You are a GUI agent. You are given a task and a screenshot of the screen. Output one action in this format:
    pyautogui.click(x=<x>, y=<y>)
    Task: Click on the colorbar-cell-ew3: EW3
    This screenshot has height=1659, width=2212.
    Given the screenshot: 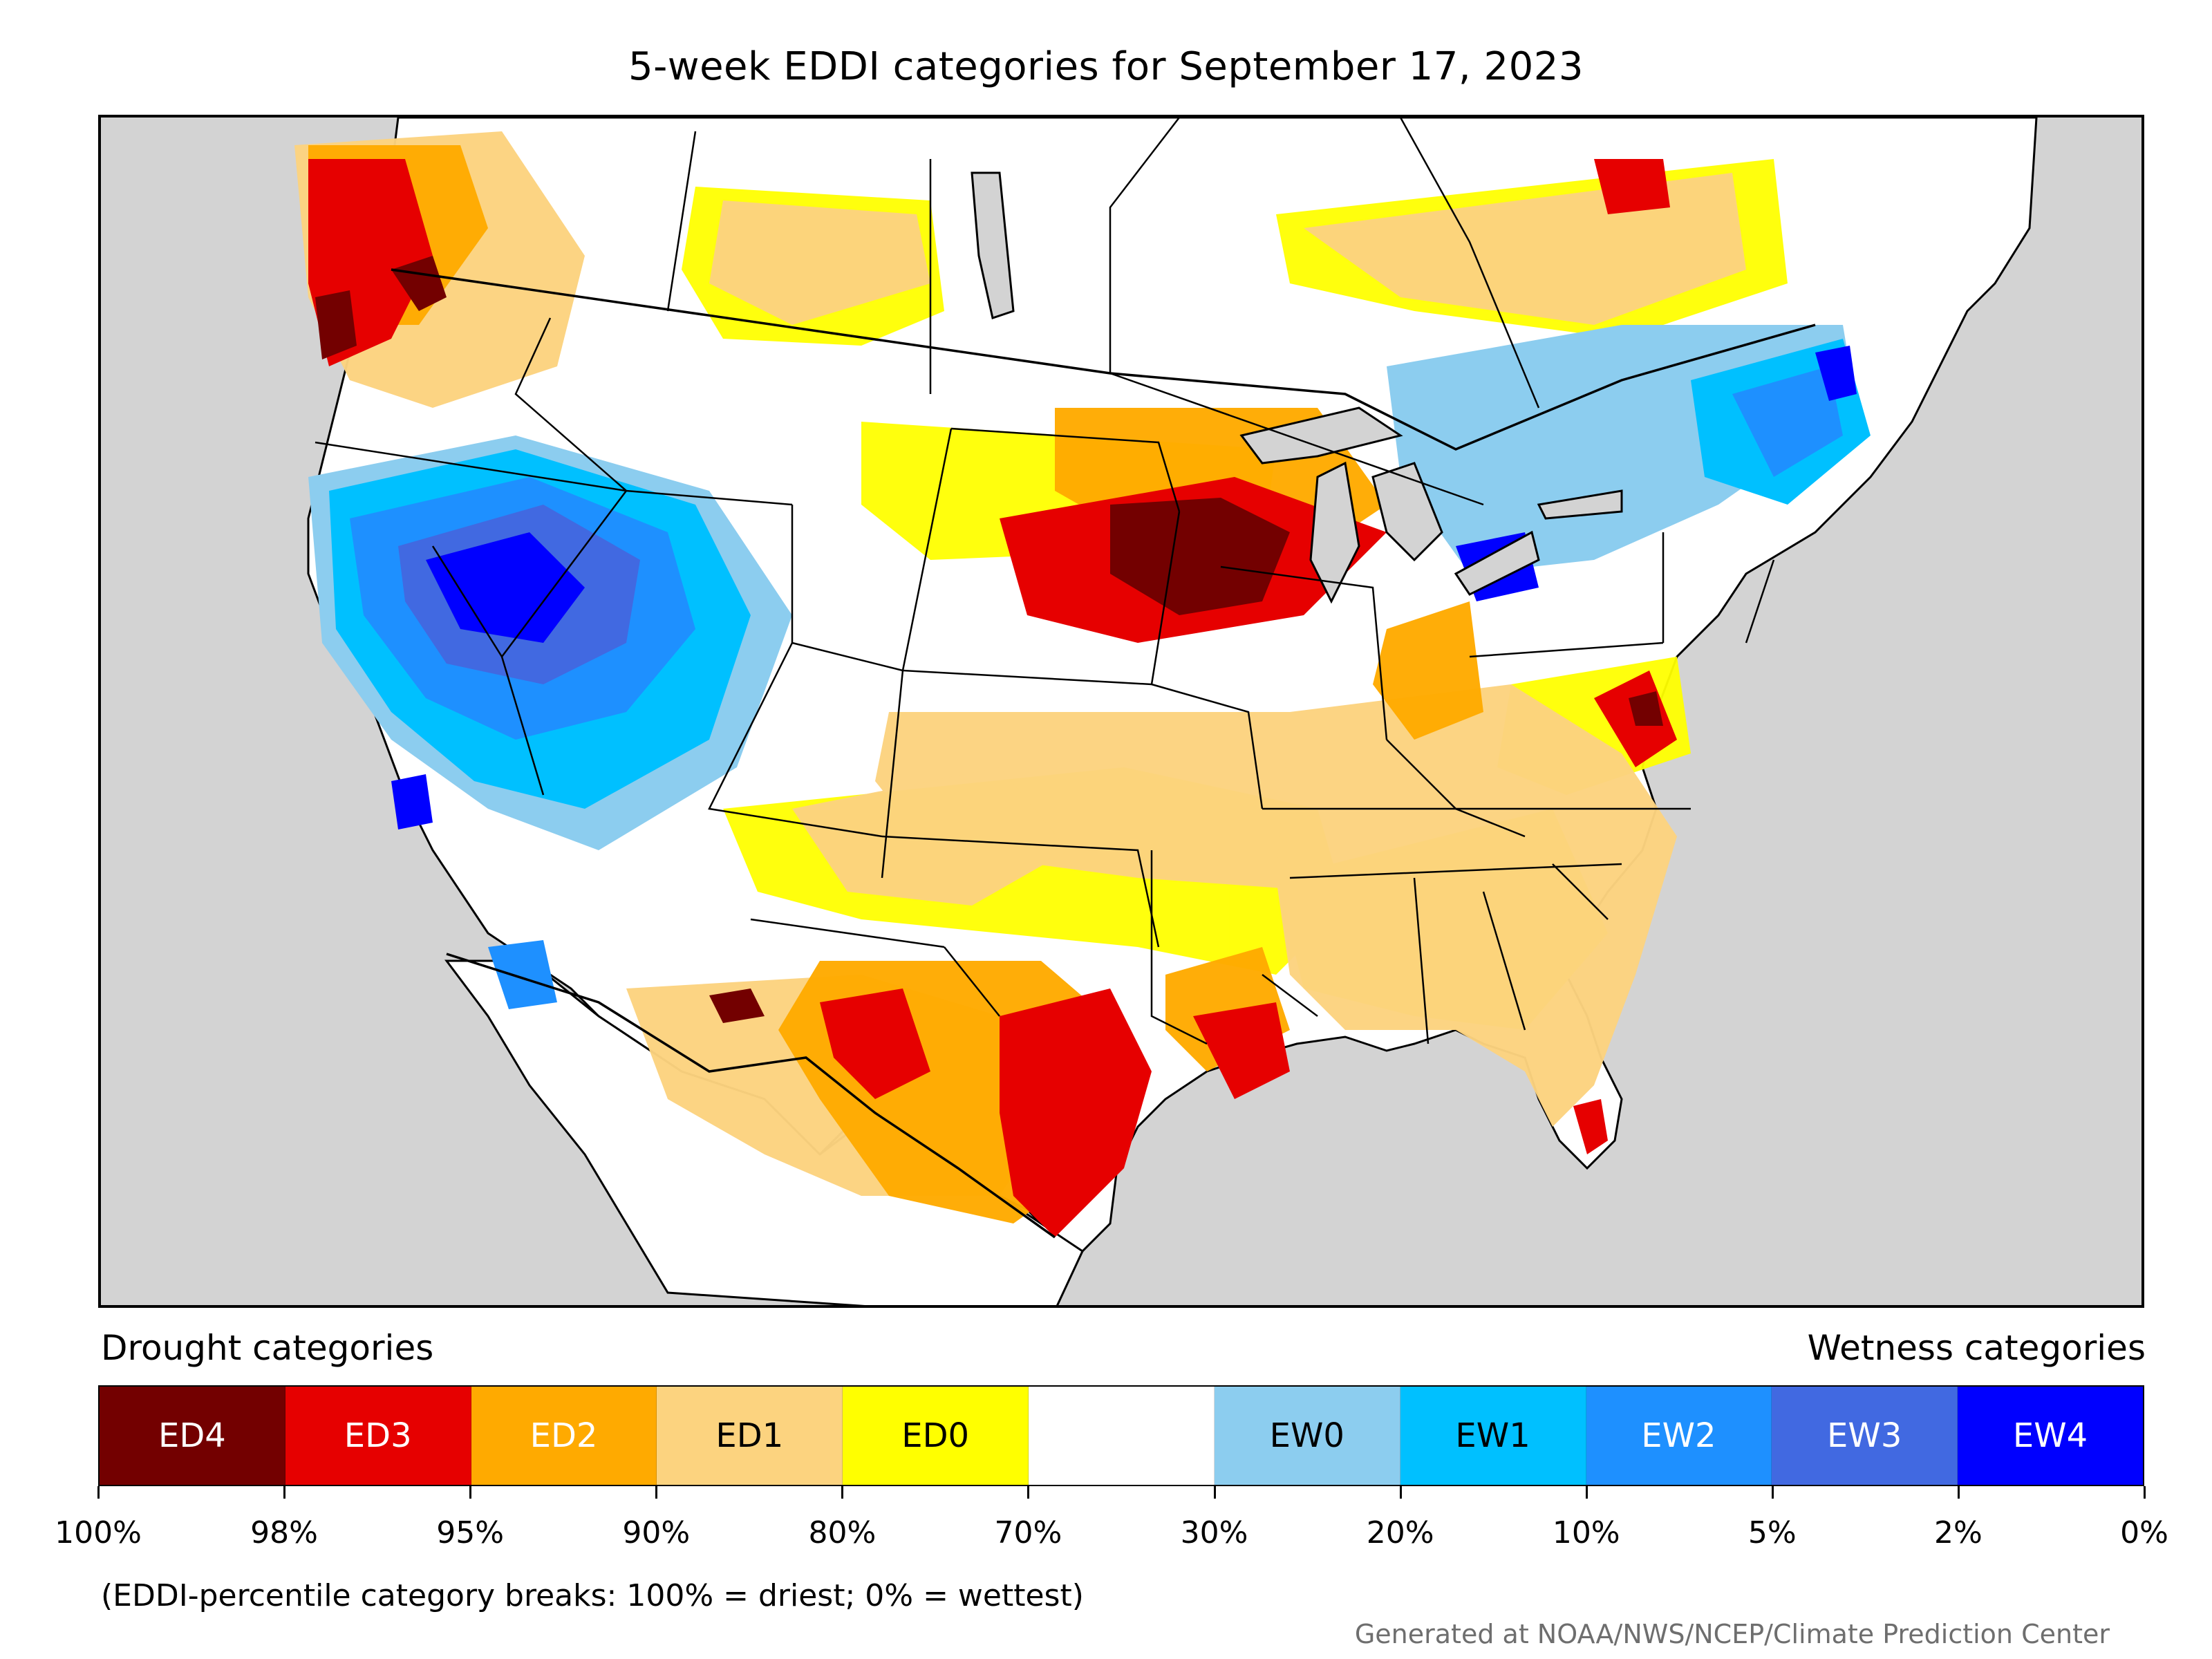 What is the action you would take?
    pyautogui.click(x=1865, y=1436)
    